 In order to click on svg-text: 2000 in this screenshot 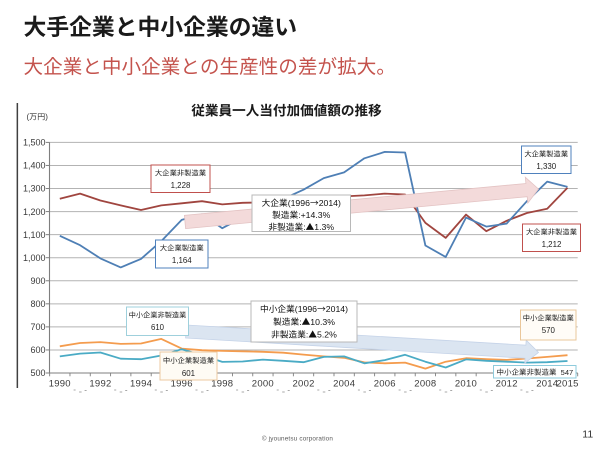, I will do `click(263, 383)`.